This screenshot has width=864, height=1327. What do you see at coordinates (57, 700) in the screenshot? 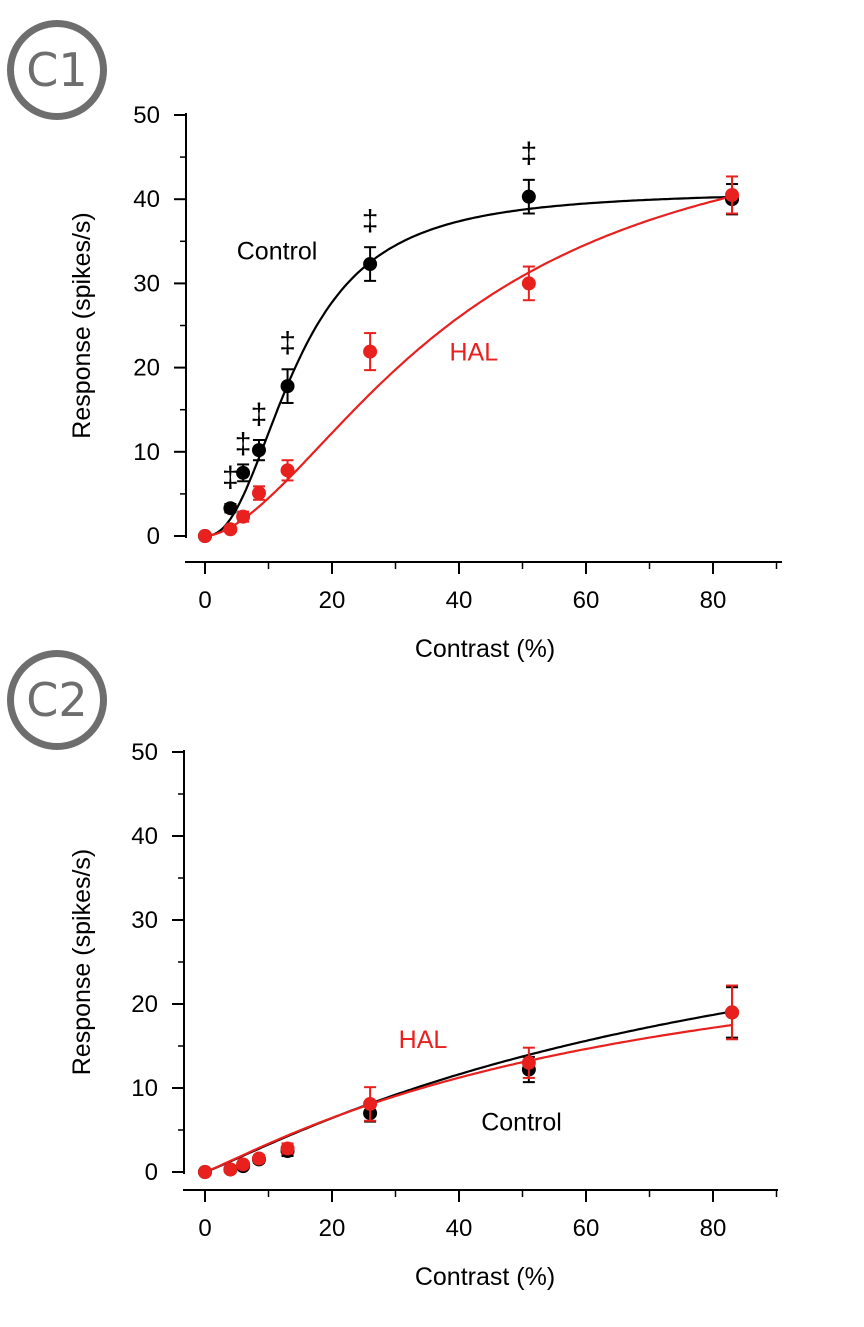
I see `panel-label-badge: C2` at bounding box center [57, 700].